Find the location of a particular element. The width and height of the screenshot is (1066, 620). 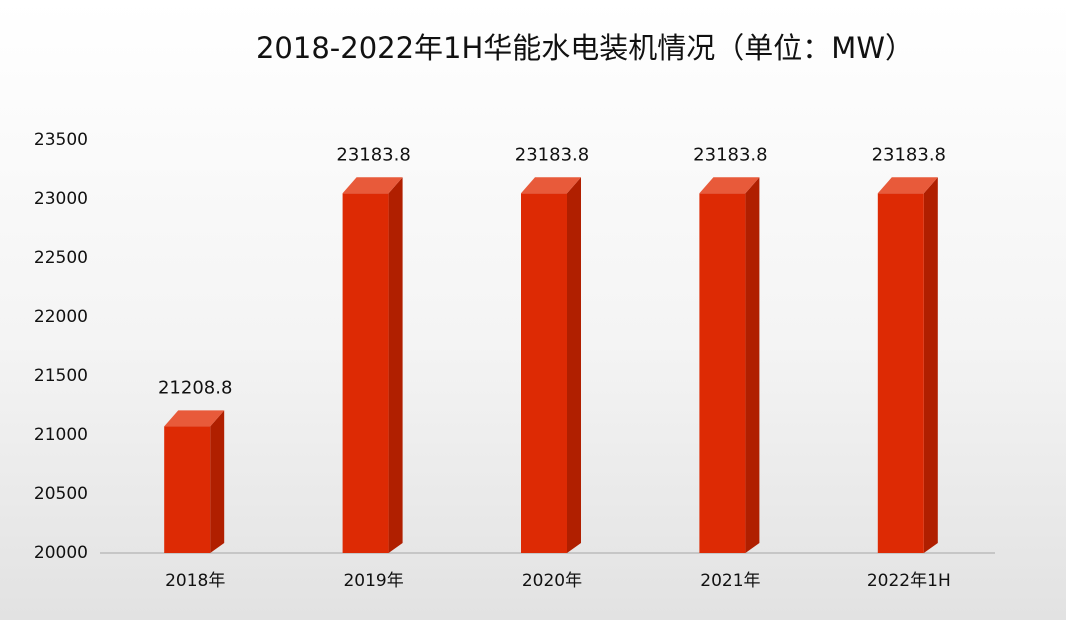

y-tick-label: 22000 is located at coordinates (61, 317).